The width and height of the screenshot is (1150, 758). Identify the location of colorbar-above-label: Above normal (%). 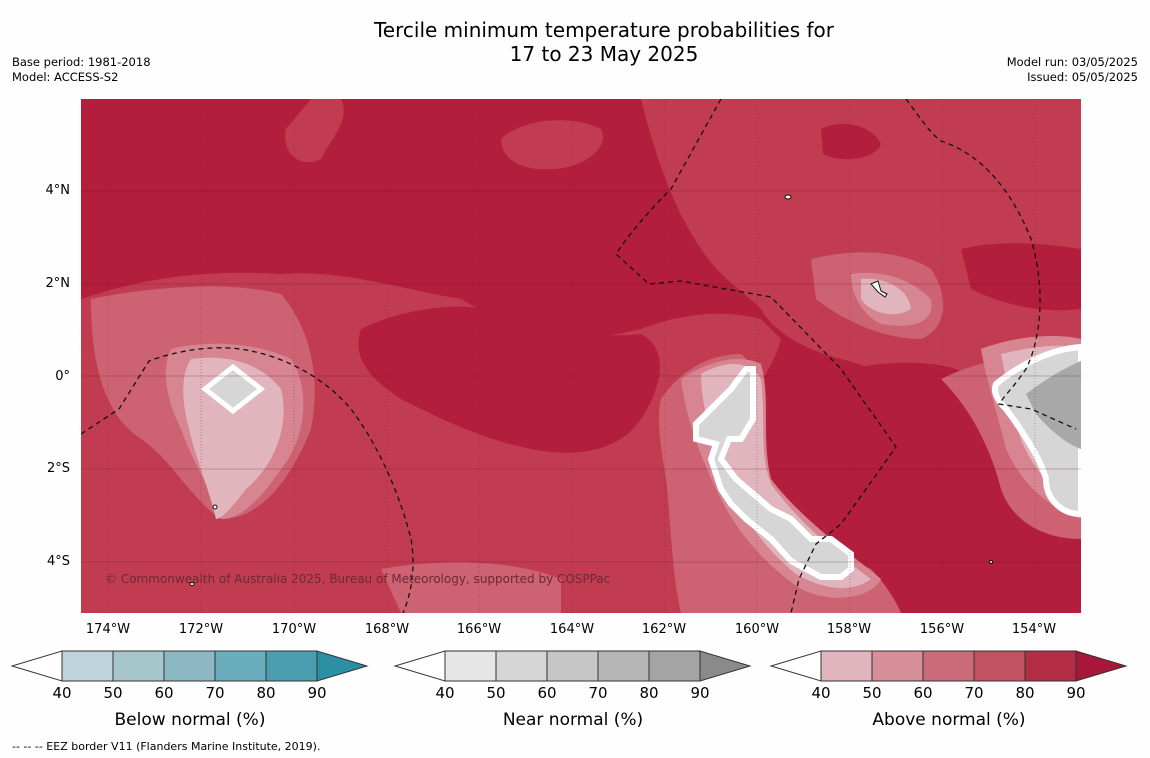
(949, 720).